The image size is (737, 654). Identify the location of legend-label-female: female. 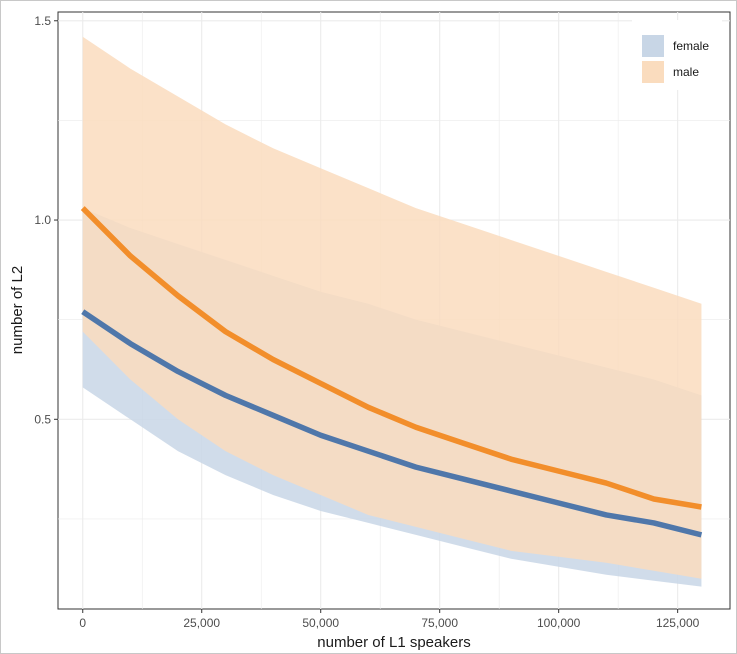
(691, 46).